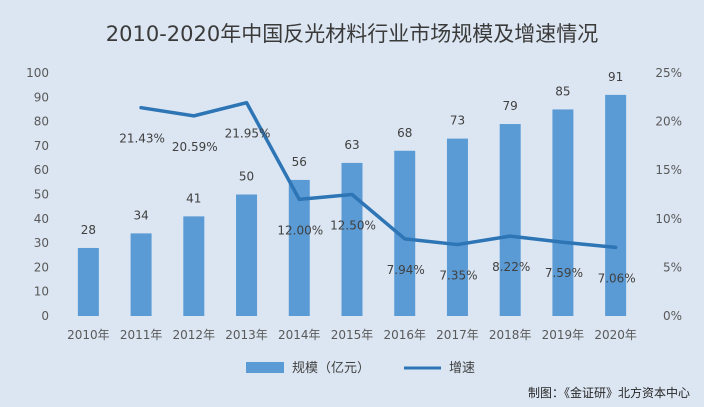  What do you see at coordinates (615, 77) in the screenshot?
I see `bar-value-label: 91` at bounding box center [615, 77].